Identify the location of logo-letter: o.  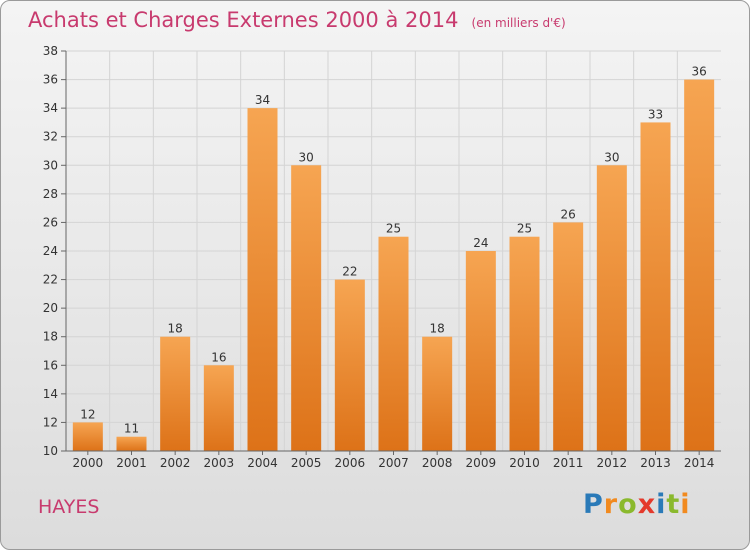
(628, 504).